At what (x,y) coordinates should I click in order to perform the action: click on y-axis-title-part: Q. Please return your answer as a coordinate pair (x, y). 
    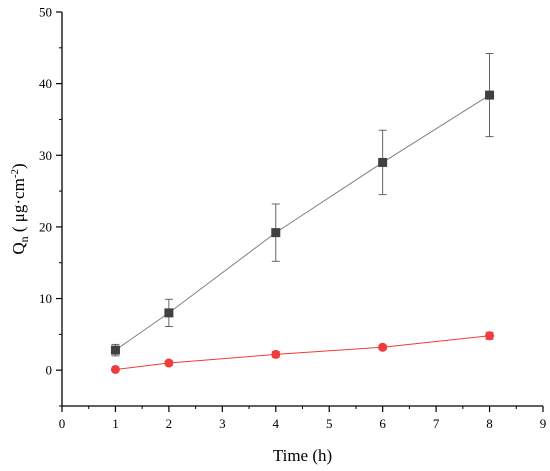
    Looking at the image, I should click on (18, 248).